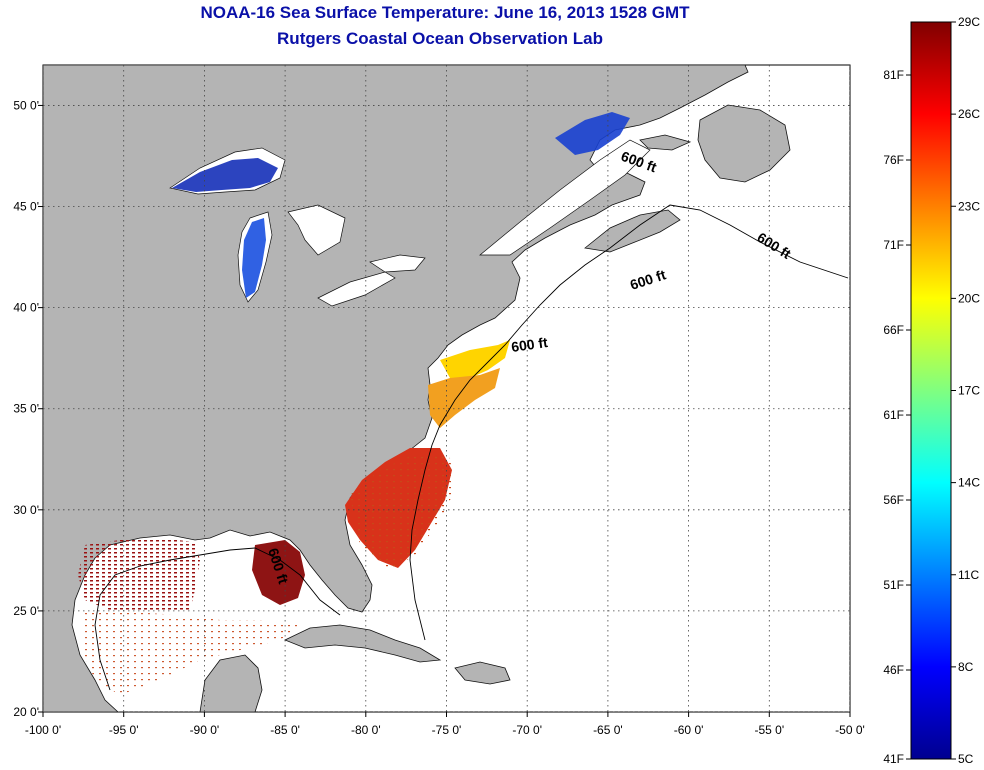 The height and width of the screenshot is (770, 984). I want to click on cuba-land, so click(363, 643).